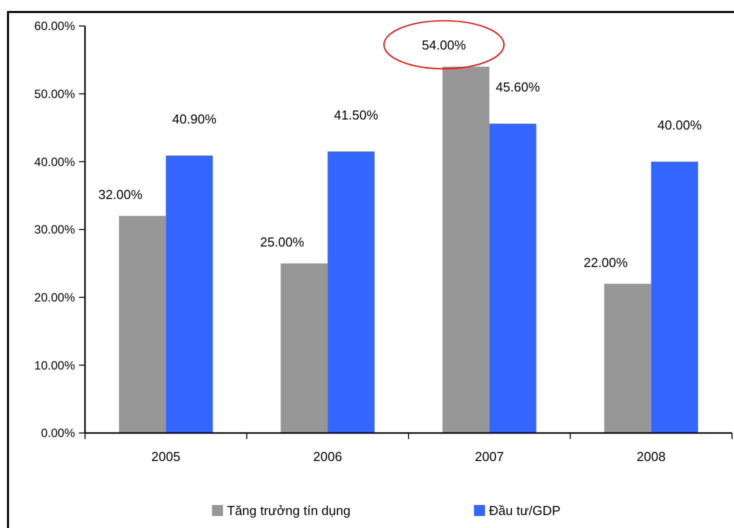  What do you see at coordinates (680, 125) in the screenshot?
I see `data-label: 40.00%` at bounding box center [680, 125].